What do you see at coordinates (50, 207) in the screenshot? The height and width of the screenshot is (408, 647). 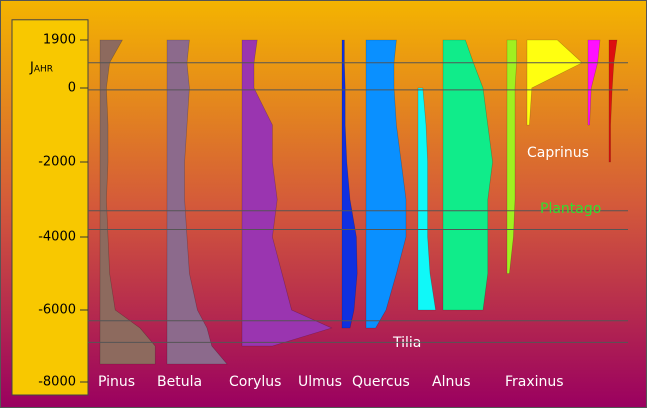 I see `axis-panel` at bounding box center [50, 207].